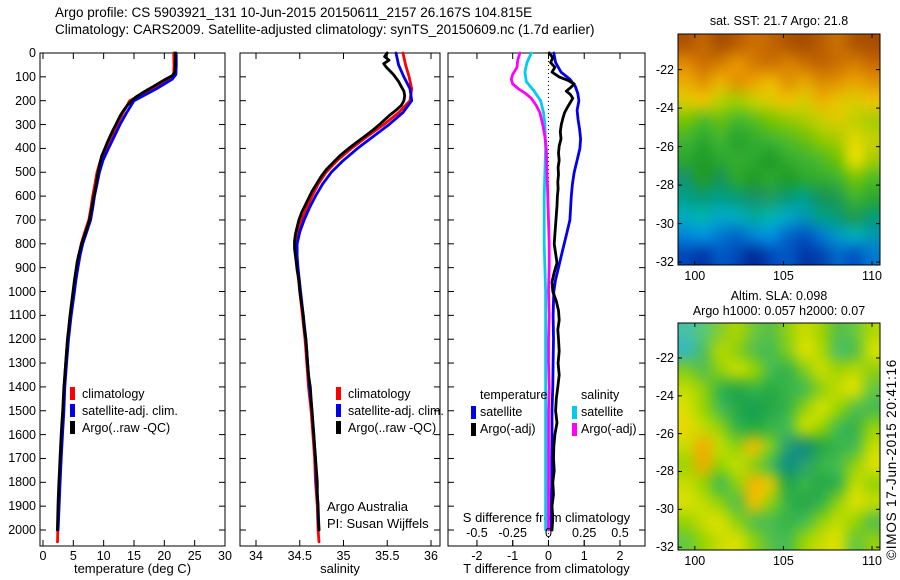  Describe the element at coordinates (548, 556) in the screenshot. I see `difference-profile-xtick-label: 0` at that location.